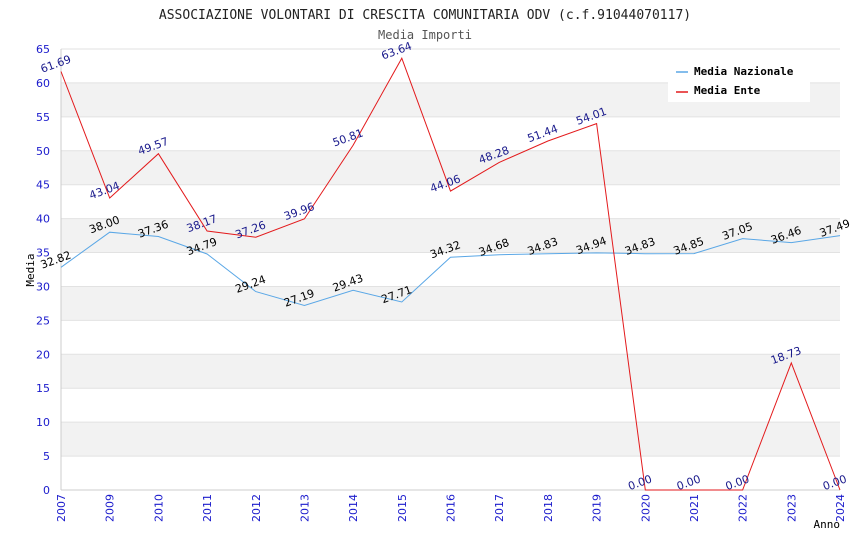  What do you see at coordinates (43, 422) in the screenshot?
I see `y-tick-label: 10` at bounding box center [43, 422].